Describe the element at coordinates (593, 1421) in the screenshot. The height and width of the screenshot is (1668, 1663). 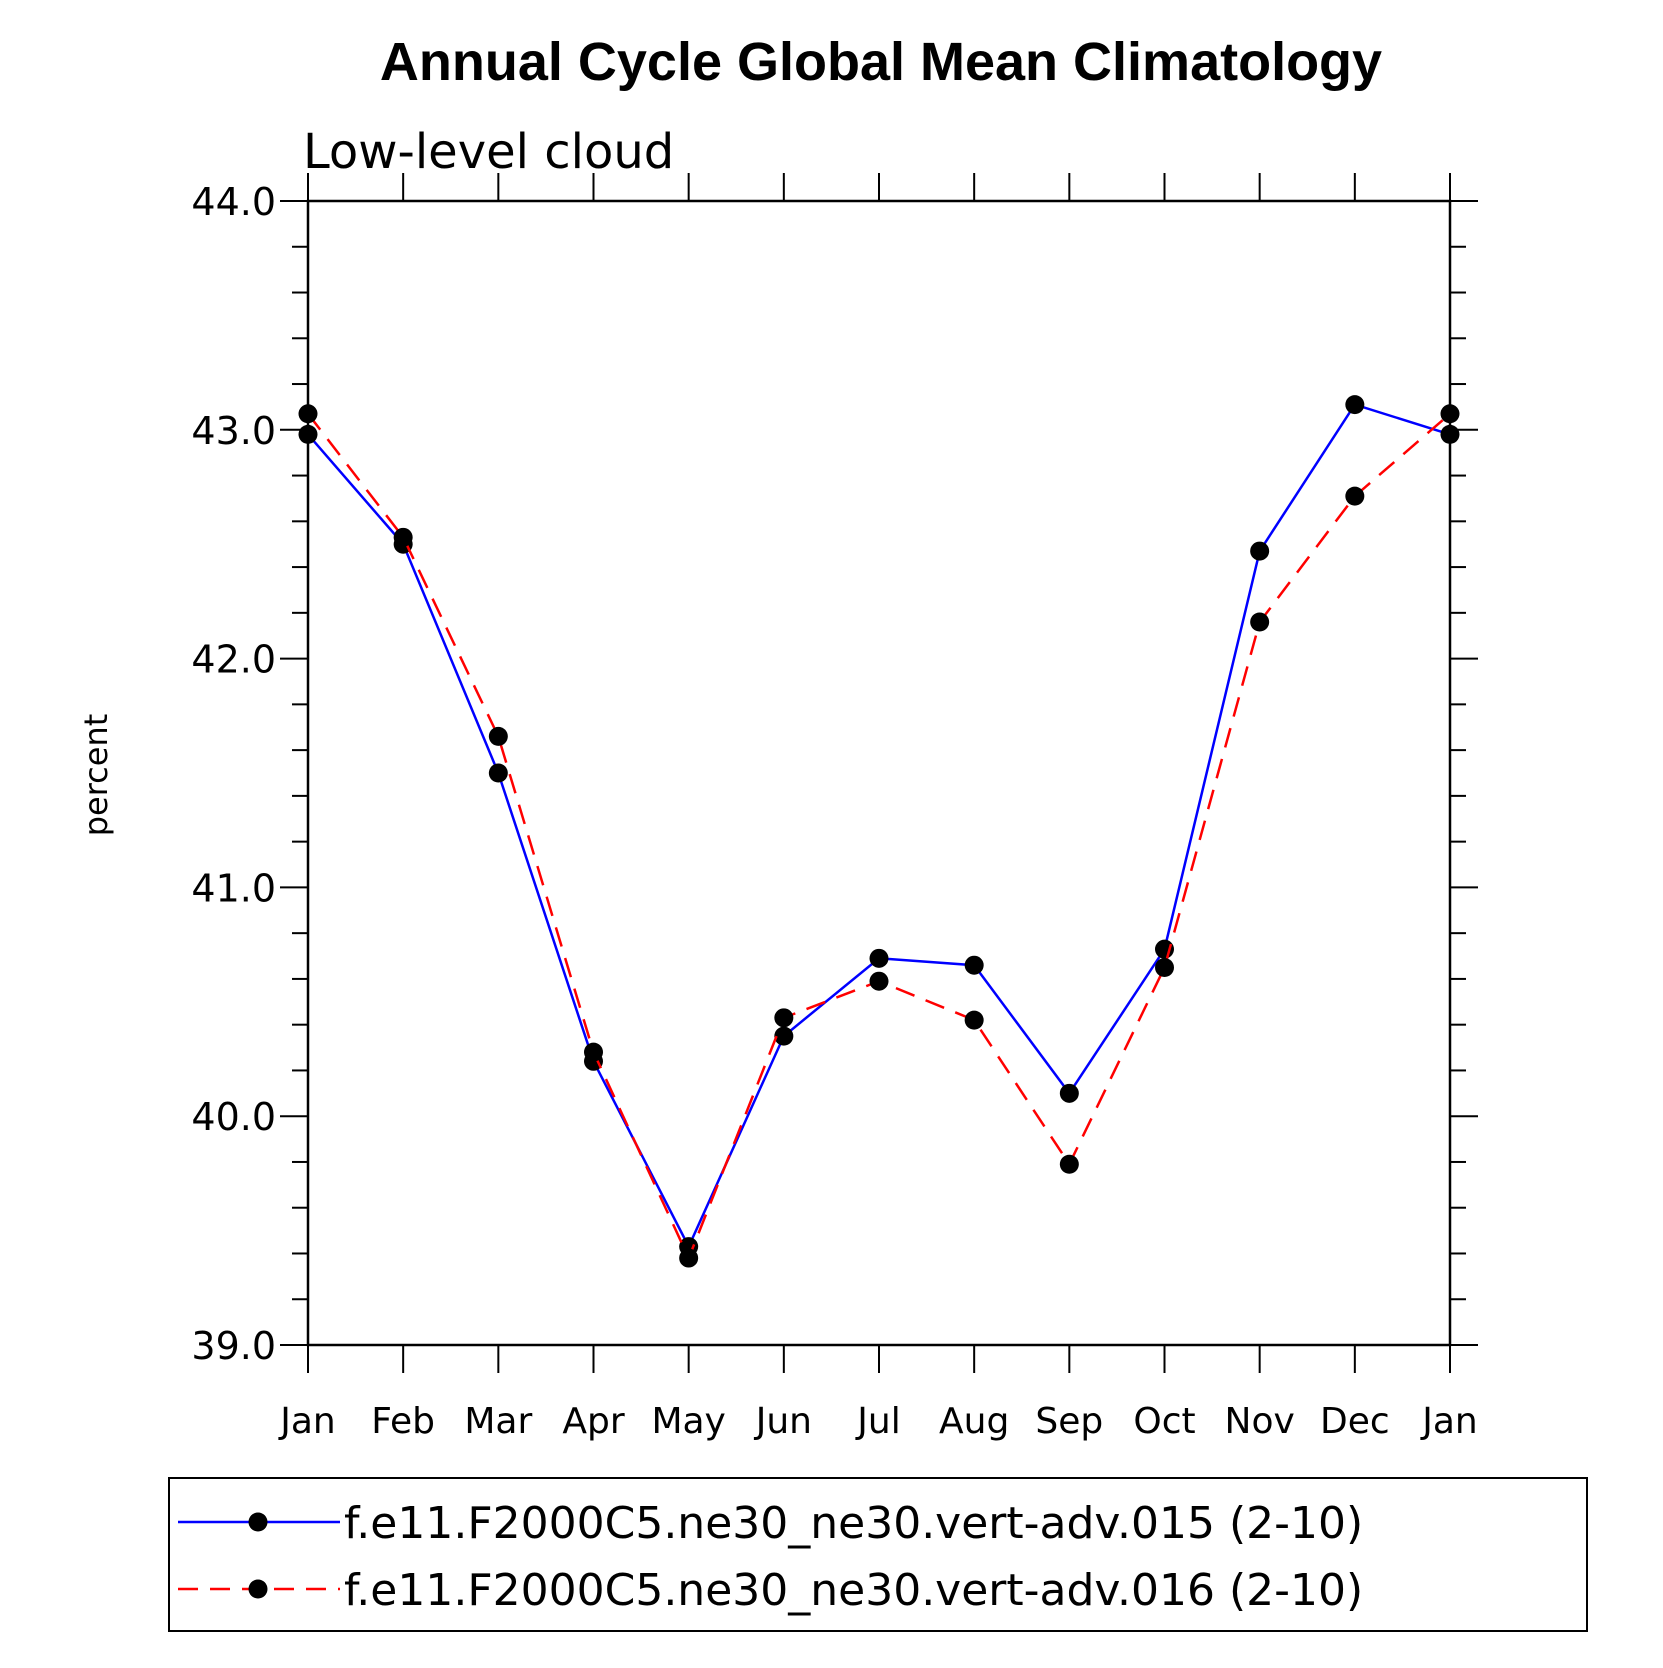
I see `x-tick-label: Apr` at that location.